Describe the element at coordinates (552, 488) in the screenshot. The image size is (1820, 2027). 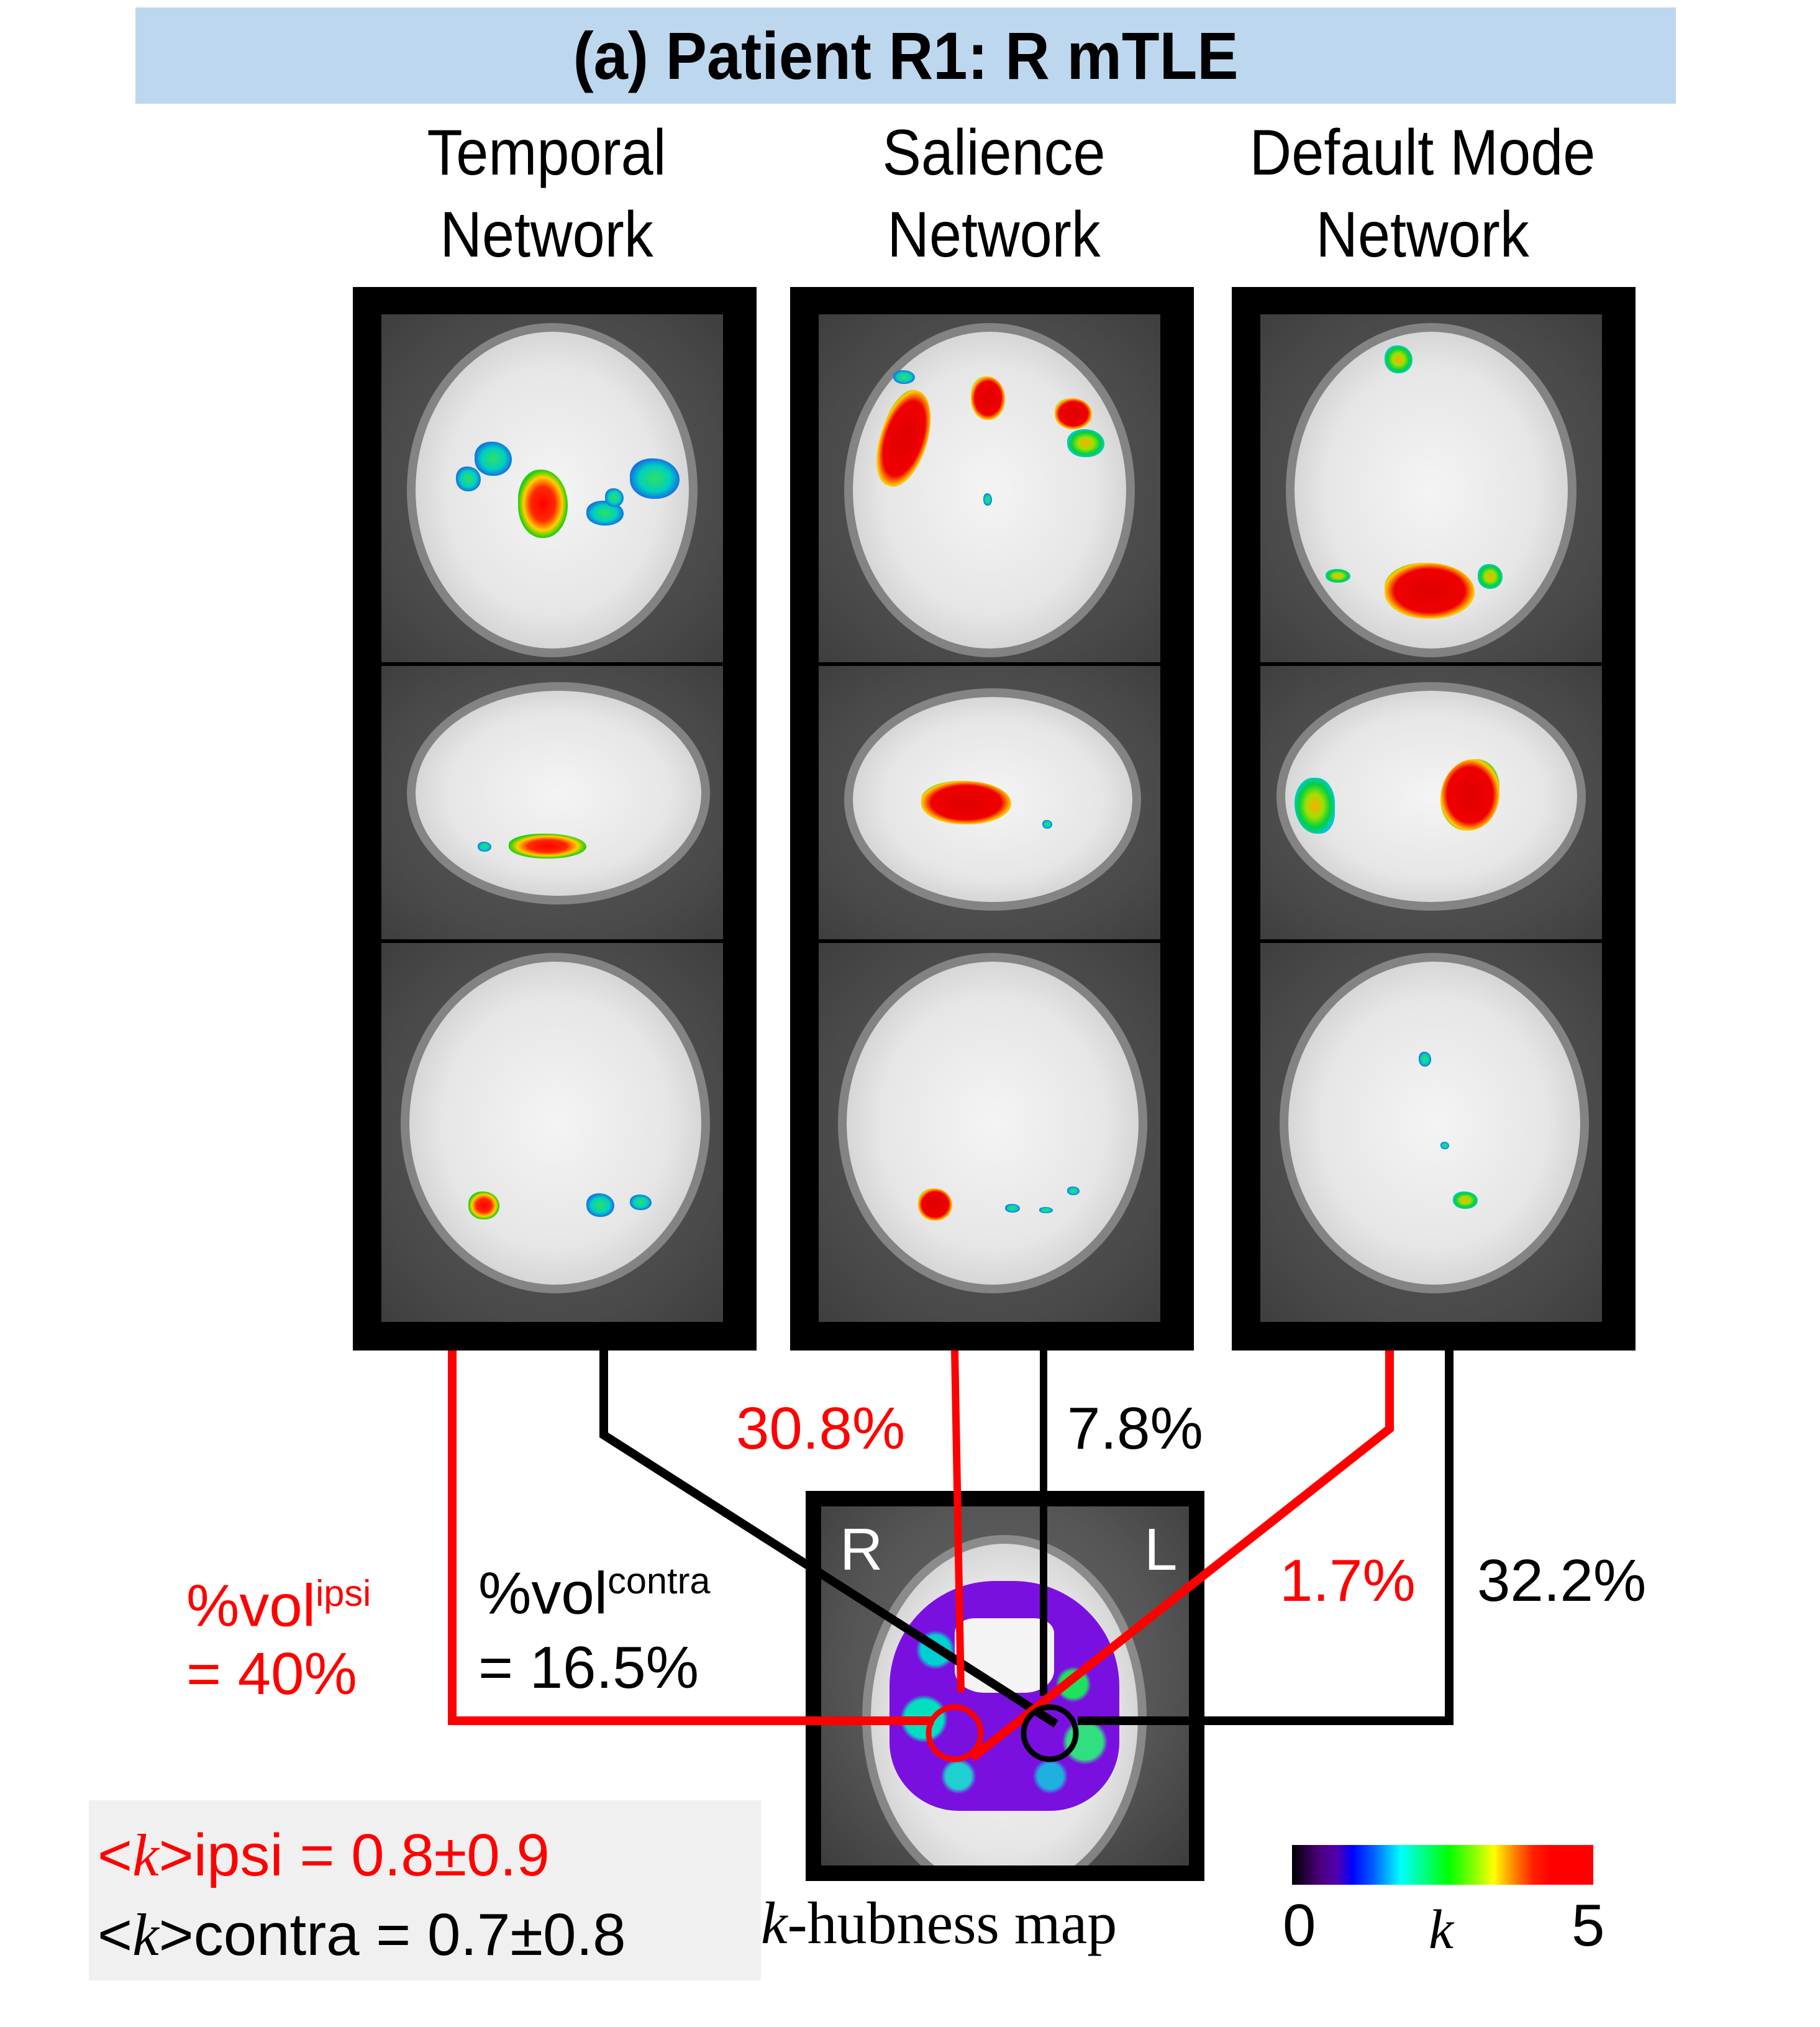
I see `temporal-axial-slice` at that location.